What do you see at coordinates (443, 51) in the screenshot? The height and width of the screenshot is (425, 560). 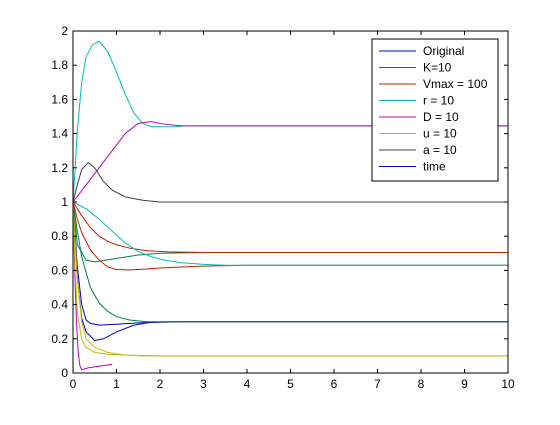 I see `legend-label-original: Original` at bounding box center [443, 51].